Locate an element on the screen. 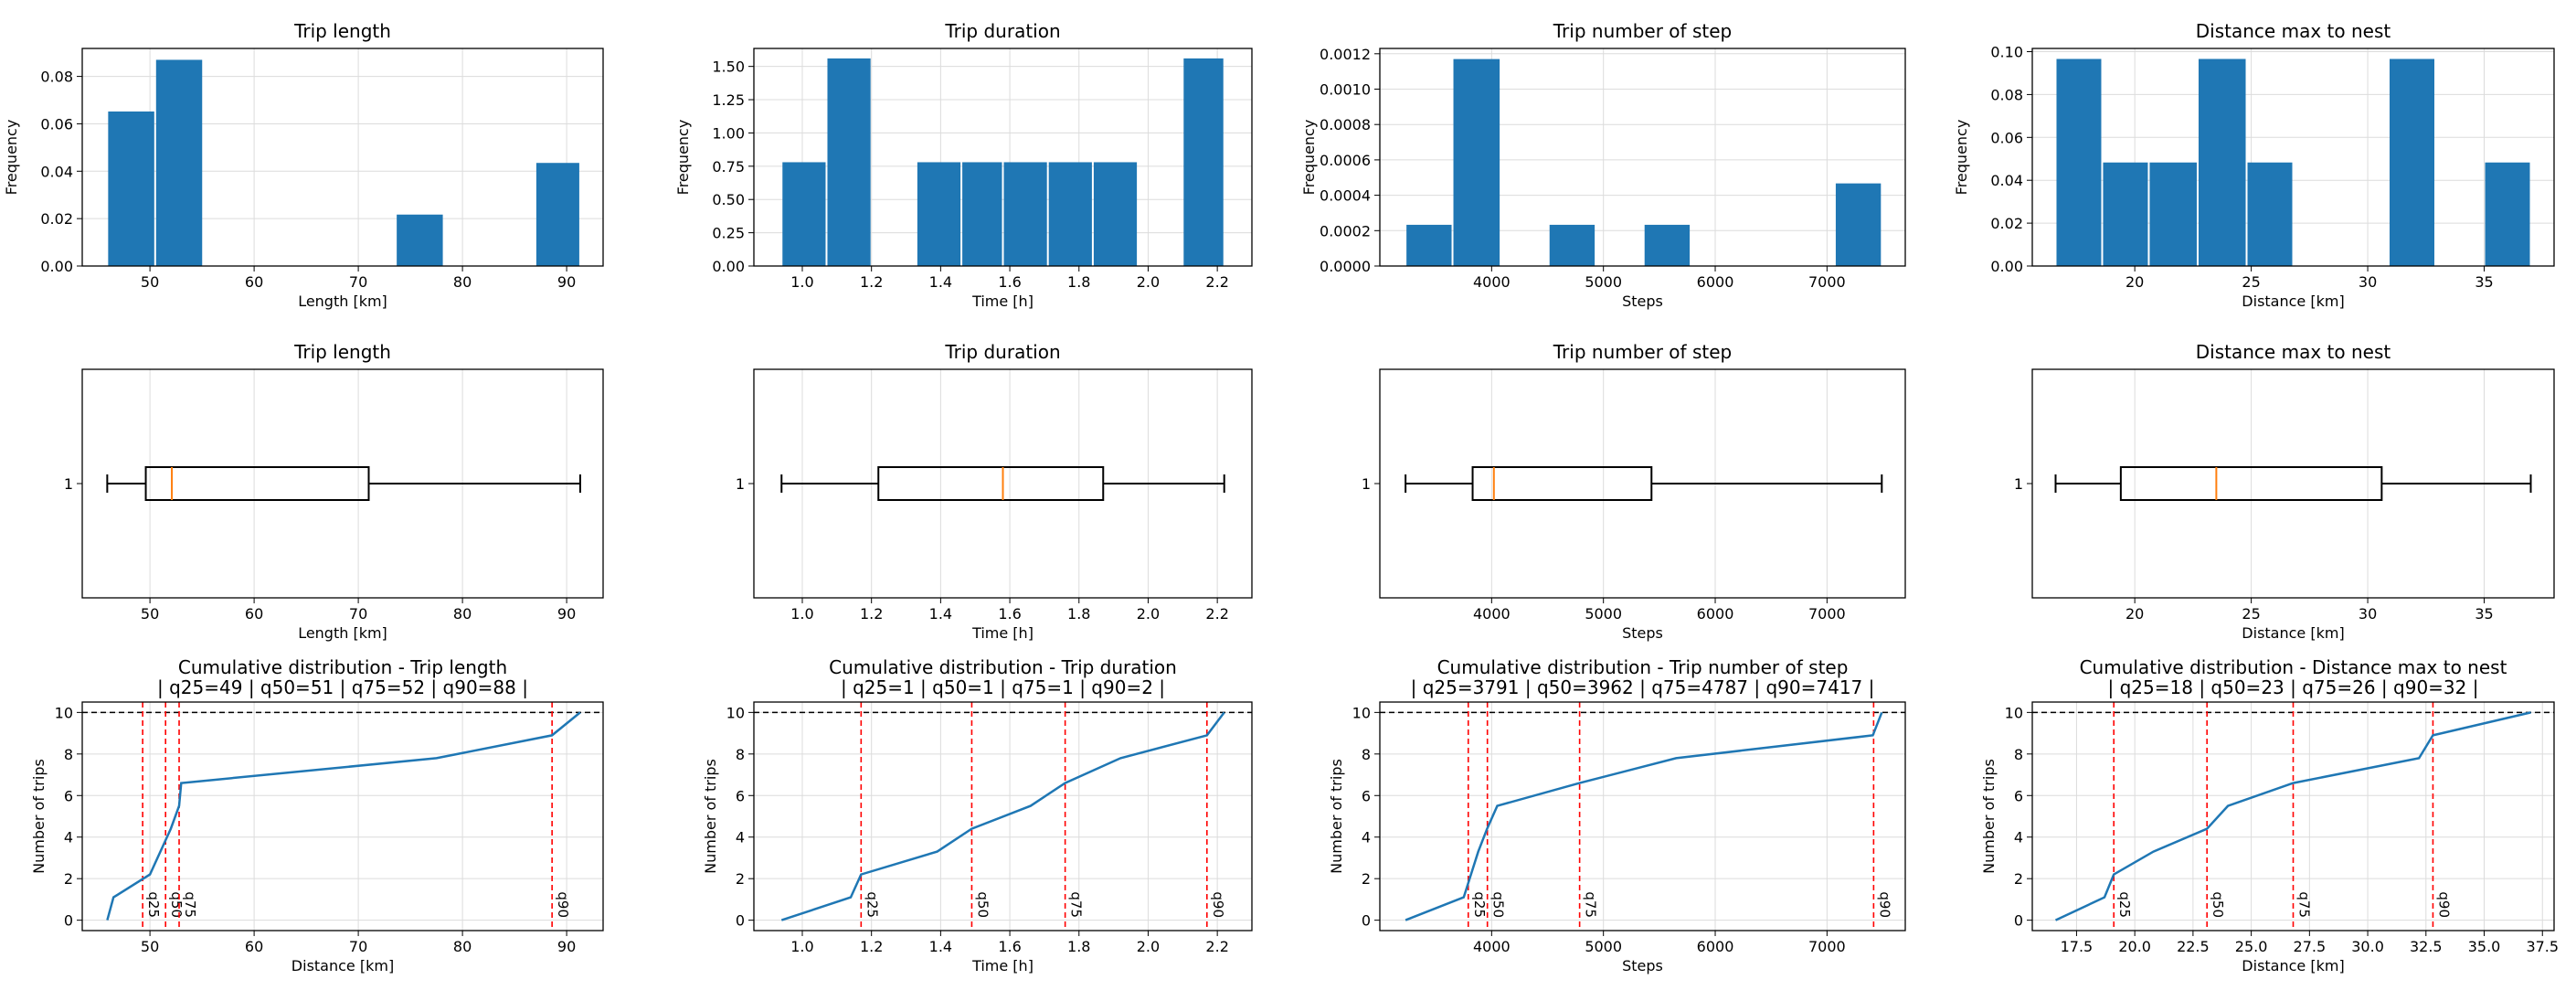  x-tick-label: 50 is located at coordinates (150, 282).